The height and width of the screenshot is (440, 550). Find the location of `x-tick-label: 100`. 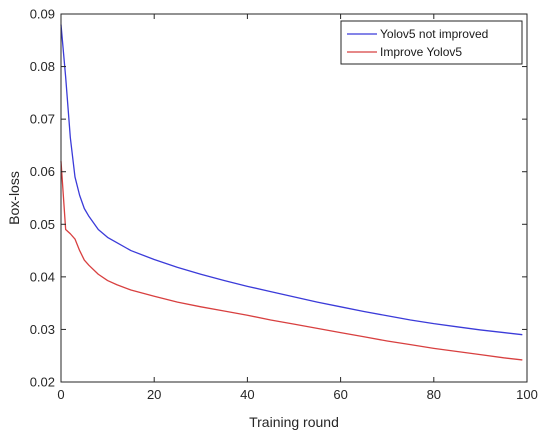

x-tick-label: 100 is located at coordinates (527, 394).